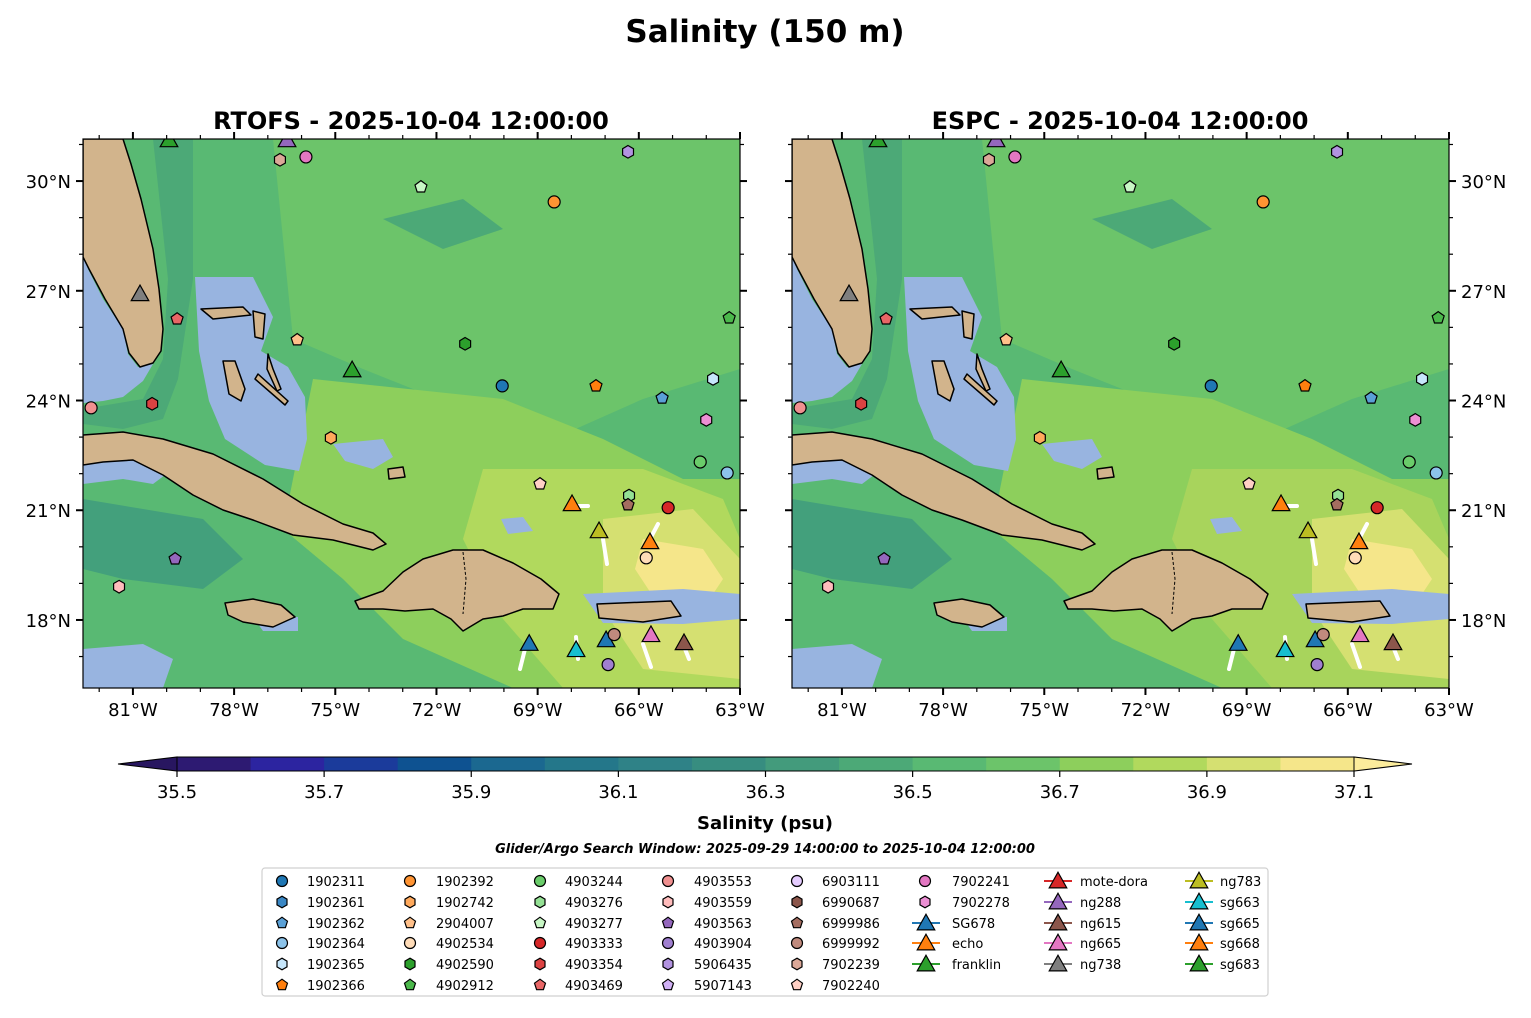 Image resolution: width=1531 pixels, height=1018 pixels. Describe the element at coordinates (572, 502) in the screenshot. I see `observation-marker-echo` at that location.